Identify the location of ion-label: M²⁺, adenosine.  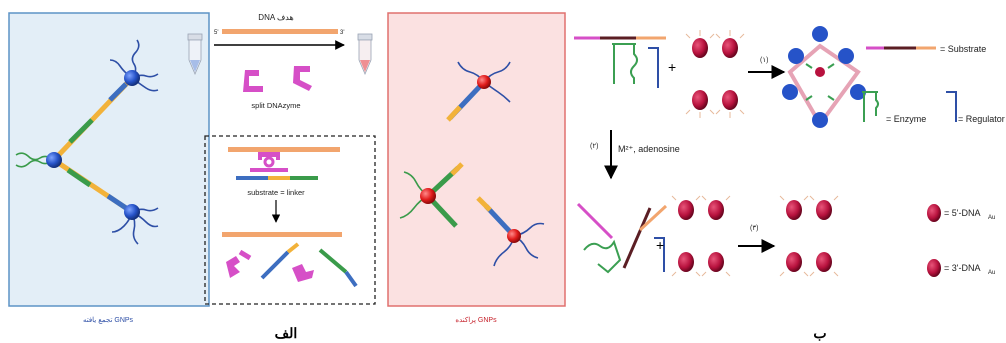
(649, 149).